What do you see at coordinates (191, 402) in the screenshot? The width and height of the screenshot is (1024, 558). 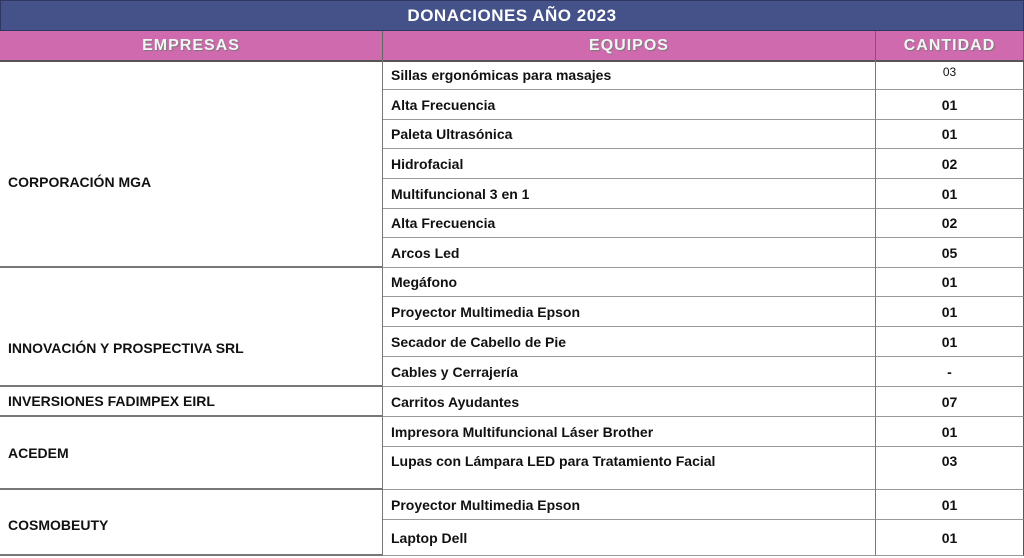 I see `empresa-cell: INVERSIONES FADIMPEX EIRL` at bounding box center [191, 402].